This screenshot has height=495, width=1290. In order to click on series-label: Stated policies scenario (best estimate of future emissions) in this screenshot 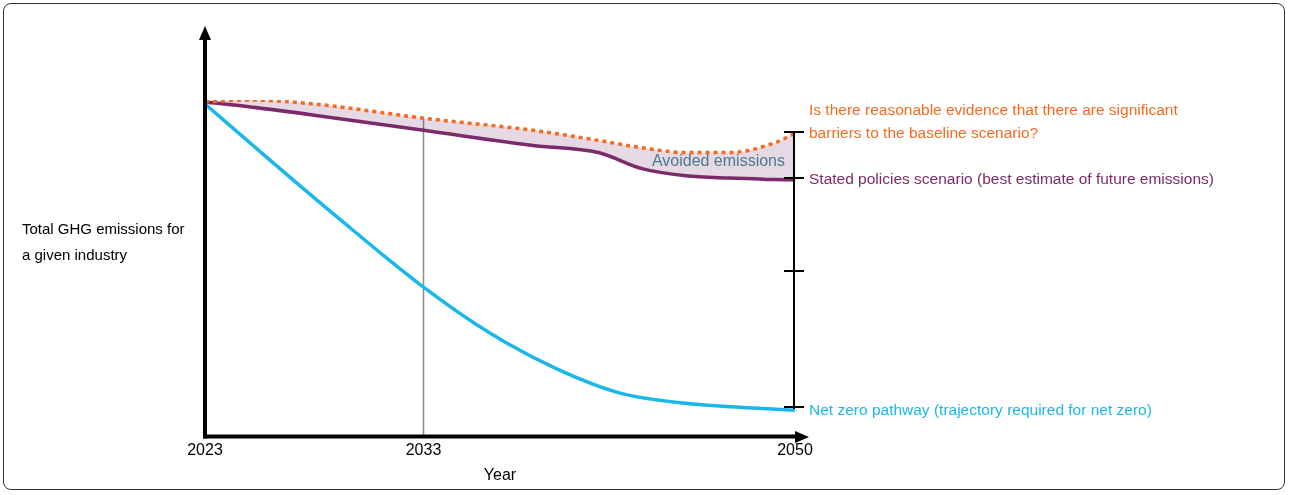, I will do `click(1011, 179)`.